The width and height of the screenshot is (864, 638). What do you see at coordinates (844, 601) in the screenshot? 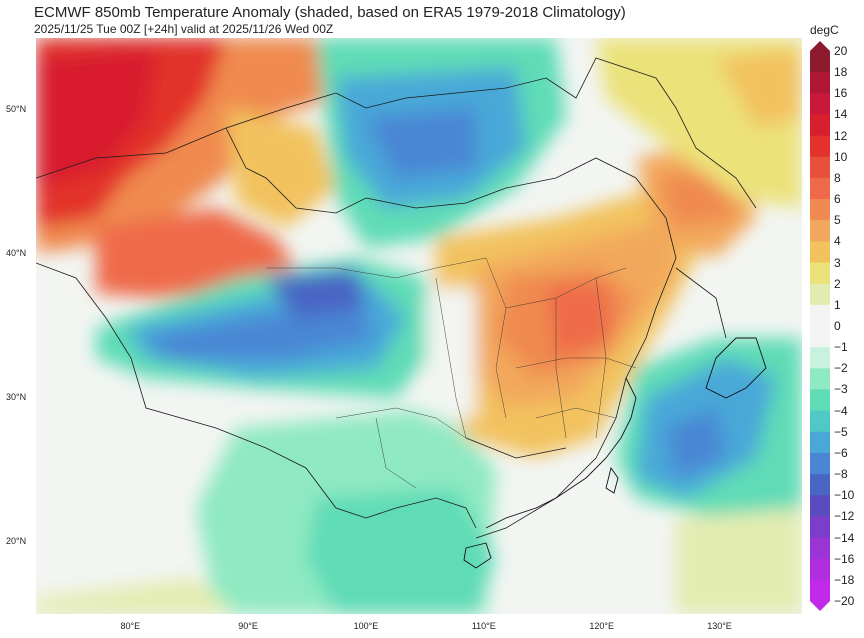
I see `colorbar-tick-label: −20` at bounding box center [844, 601].